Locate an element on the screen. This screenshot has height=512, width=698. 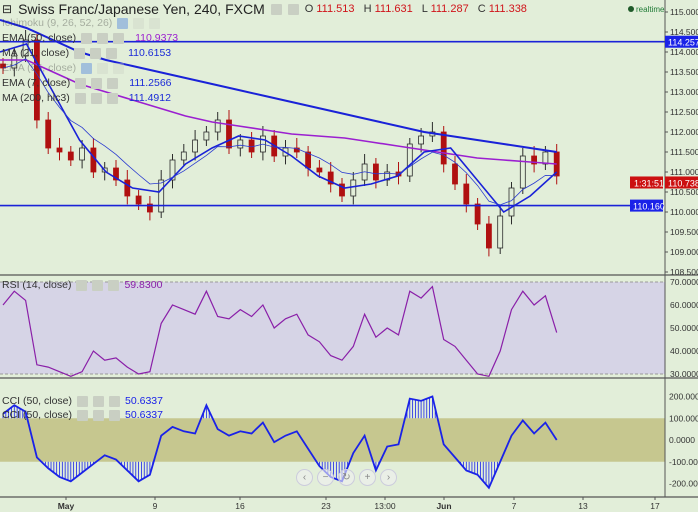
indicator-label: EMA (55, close) is located at coordinates (39, 68).